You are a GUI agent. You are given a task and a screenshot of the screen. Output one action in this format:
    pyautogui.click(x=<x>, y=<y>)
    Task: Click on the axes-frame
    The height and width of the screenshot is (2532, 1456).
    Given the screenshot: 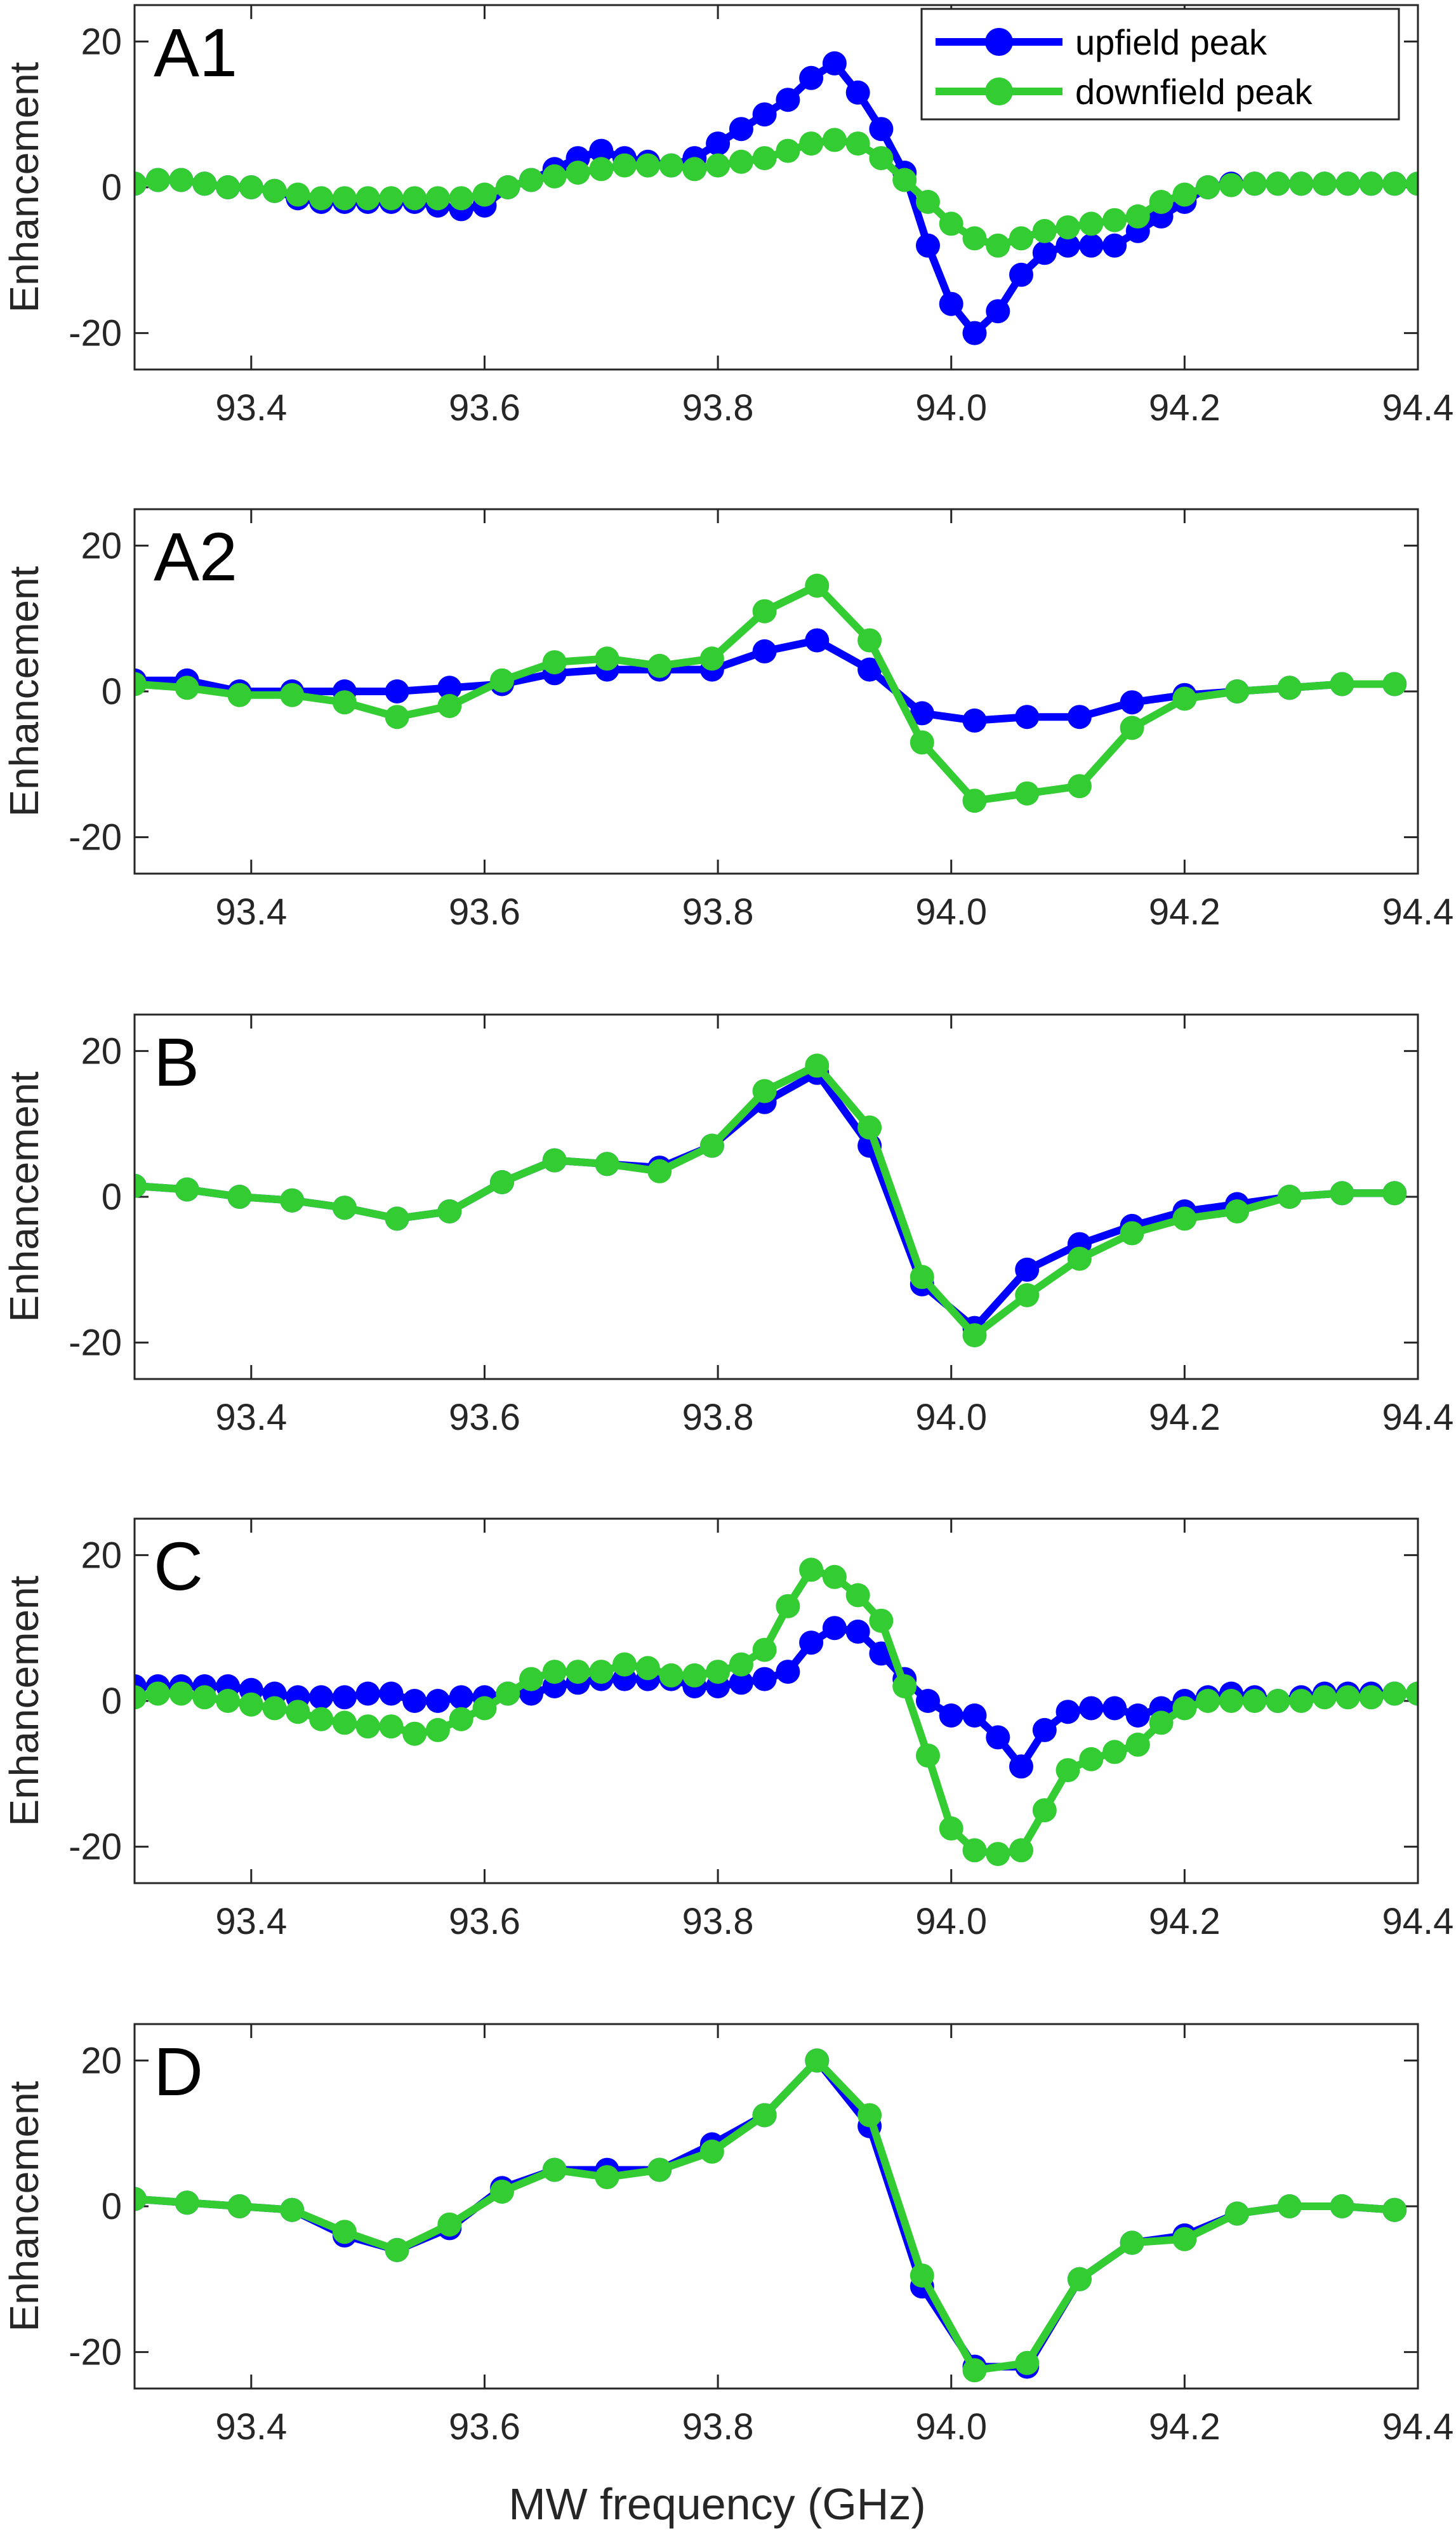 What is the action you would take?
    pyautogui.click(x=776, y=1197)
    